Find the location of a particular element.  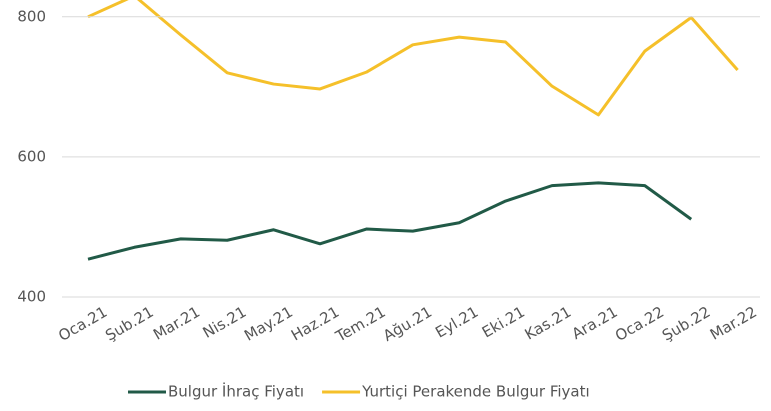

x-tick-label: Oca.21 is located at coordinates (82, 324).